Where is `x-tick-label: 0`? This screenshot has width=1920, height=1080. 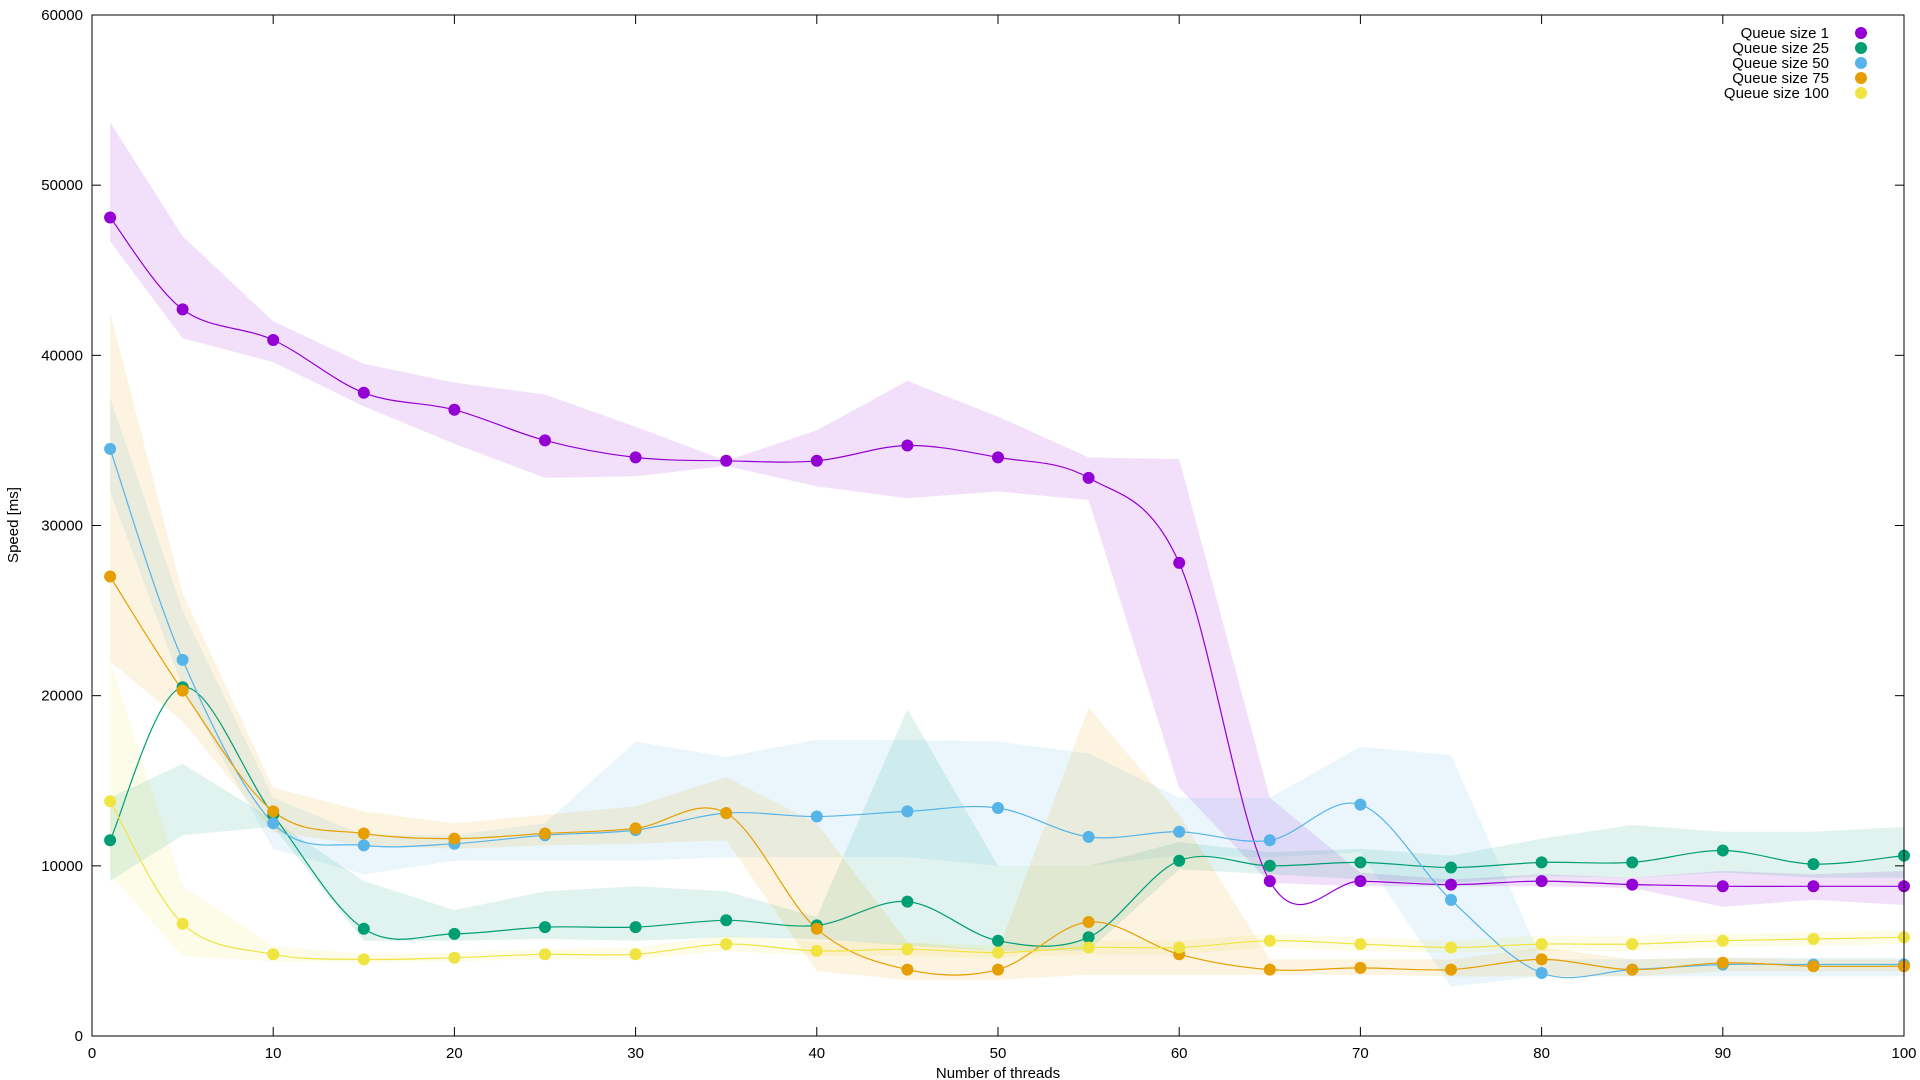 x-tick-label: 0 is located at coordinates (92, 1053).